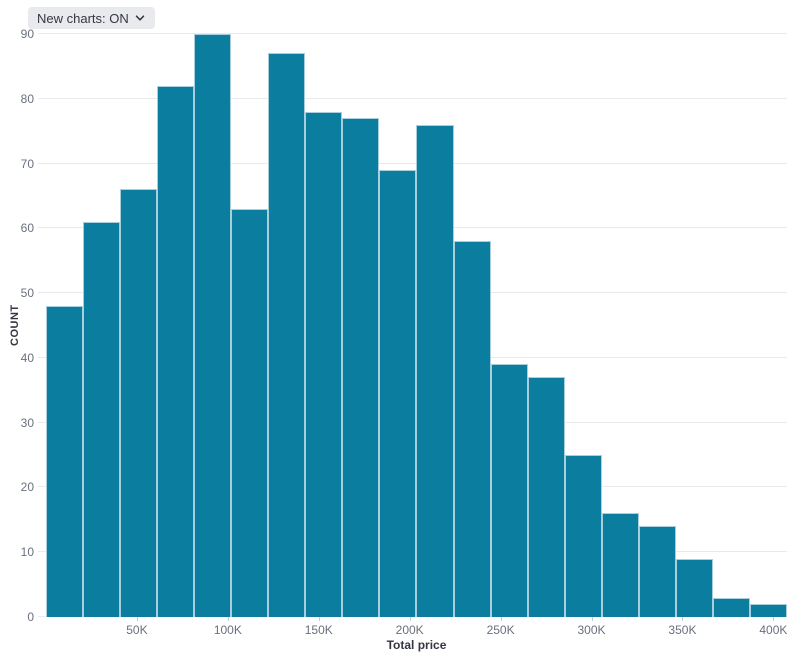  I want to click on new-charts-toggle: New charts: ON, so click(91, 18).